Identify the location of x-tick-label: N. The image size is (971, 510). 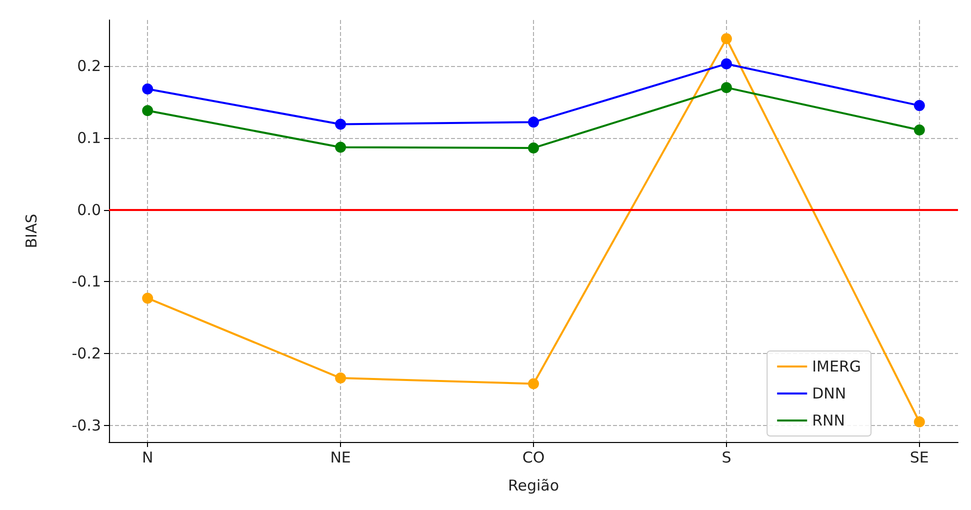
(148, 457).